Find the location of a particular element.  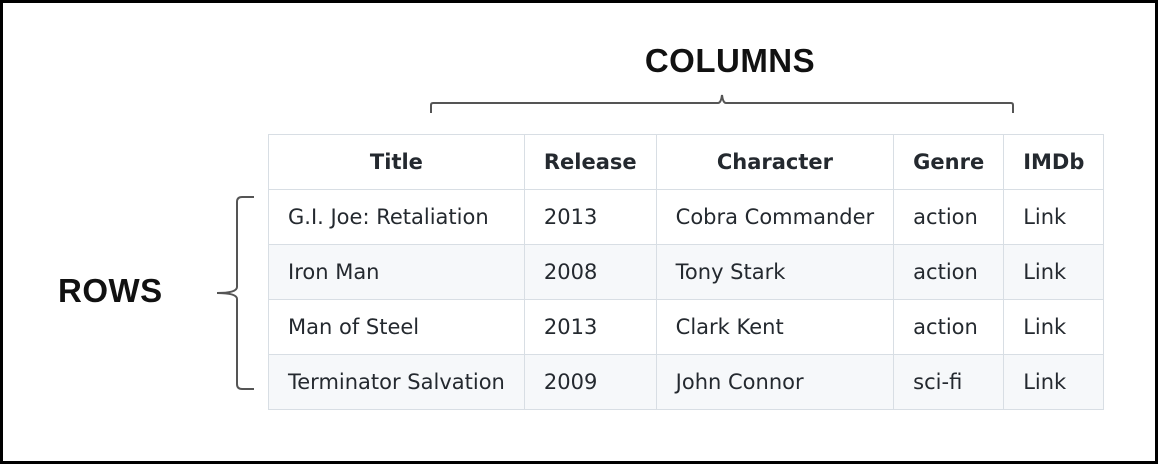

cell-title: Terminator Salvation is located at coordinates (396, 382).